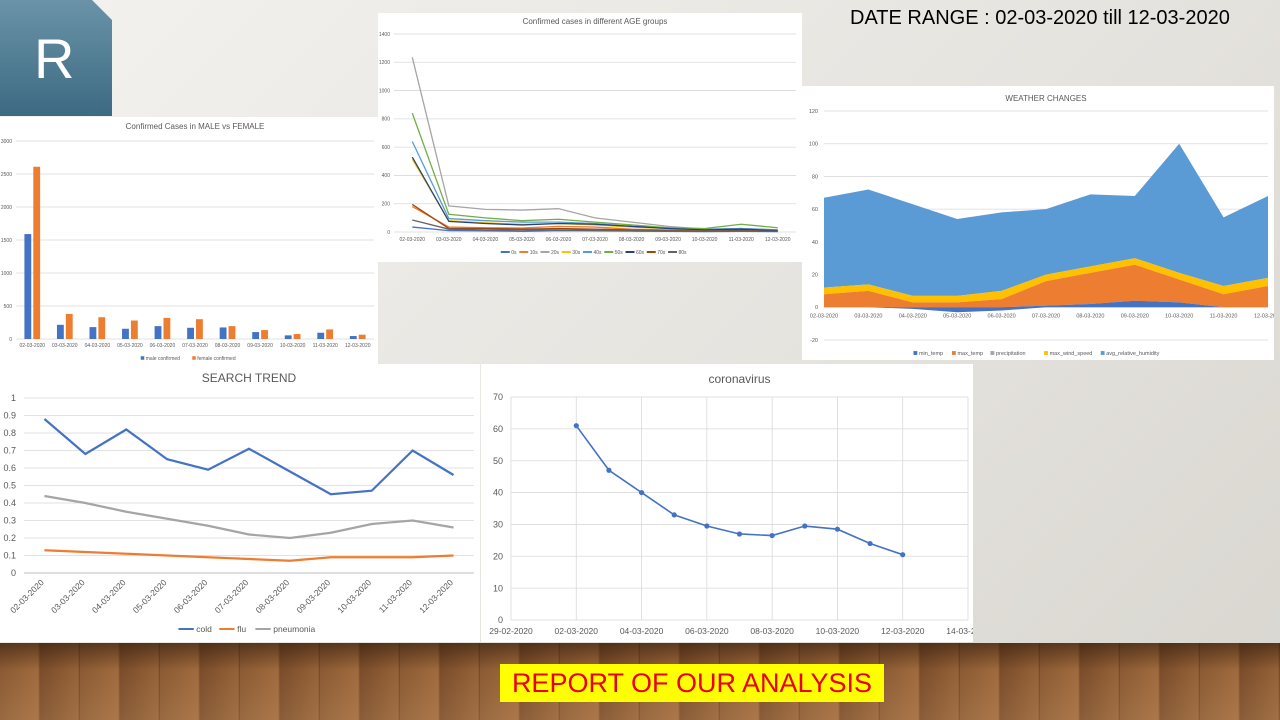  What do you see at coordinates (9, 451) in the screenshot?
I see `y-tick-label: 0.7` at bounding box center [9, 451].